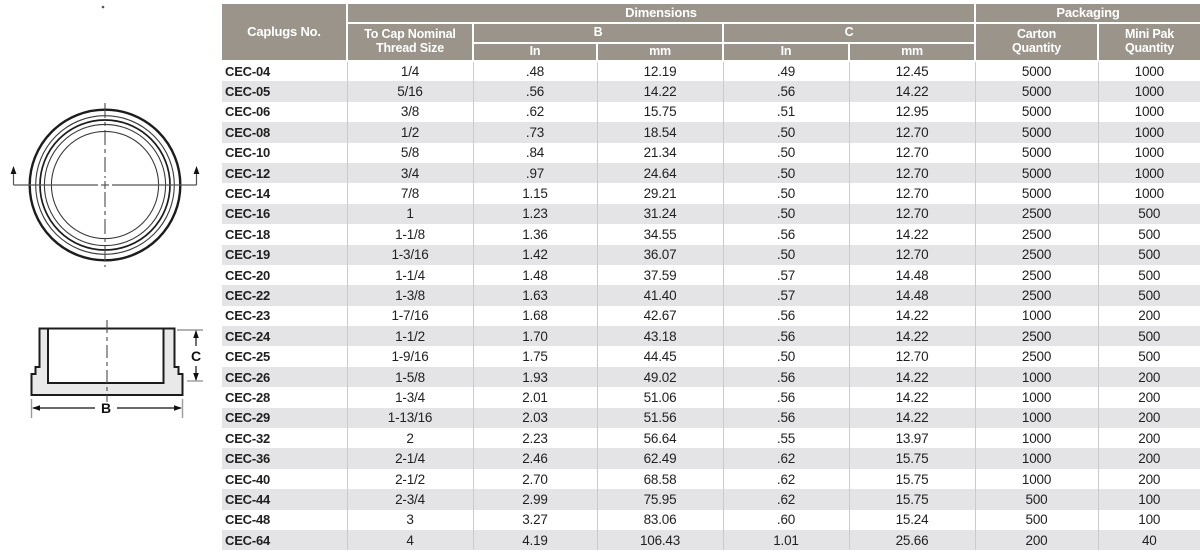 The image size is (1200, 553). I want to click on cell-c-in: .49, so click(786, 71).